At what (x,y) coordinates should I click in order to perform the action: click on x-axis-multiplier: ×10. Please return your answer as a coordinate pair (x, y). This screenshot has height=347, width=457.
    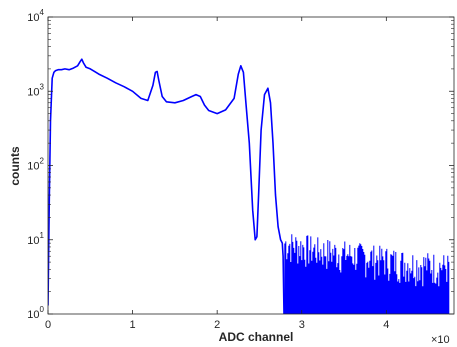
    Looking at the image, I should click on (440, 340).